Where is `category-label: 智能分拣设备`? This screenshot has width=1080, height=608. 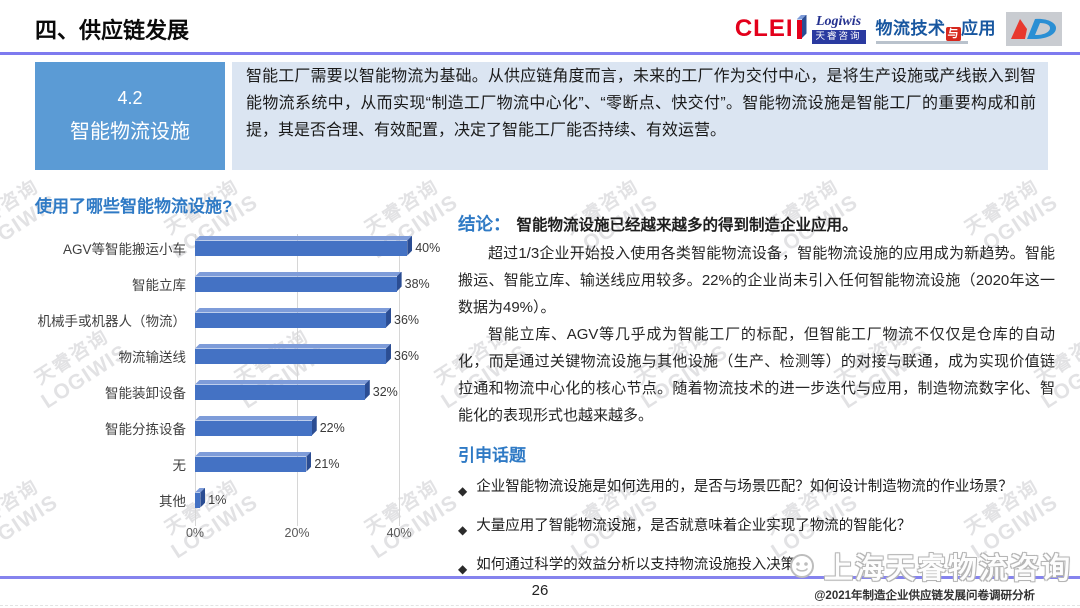 category-label: 智能分拣设备 is located at coordinates (145, 429).